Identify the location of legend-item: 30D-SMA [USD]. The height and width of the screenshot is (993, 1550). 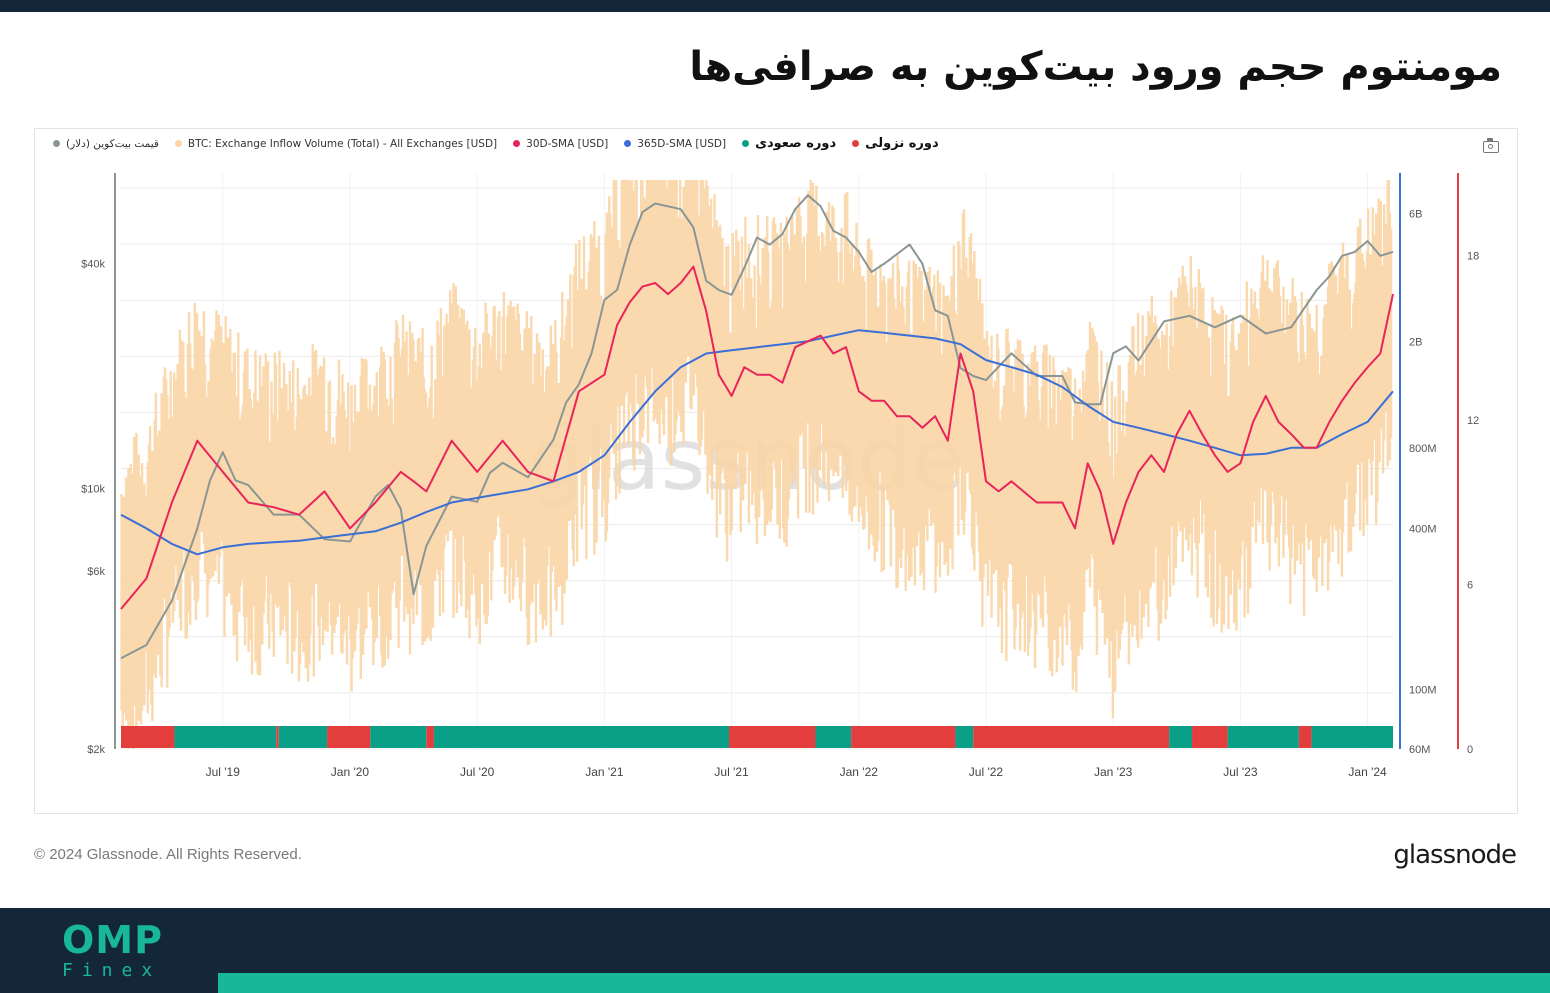
(560, 144).